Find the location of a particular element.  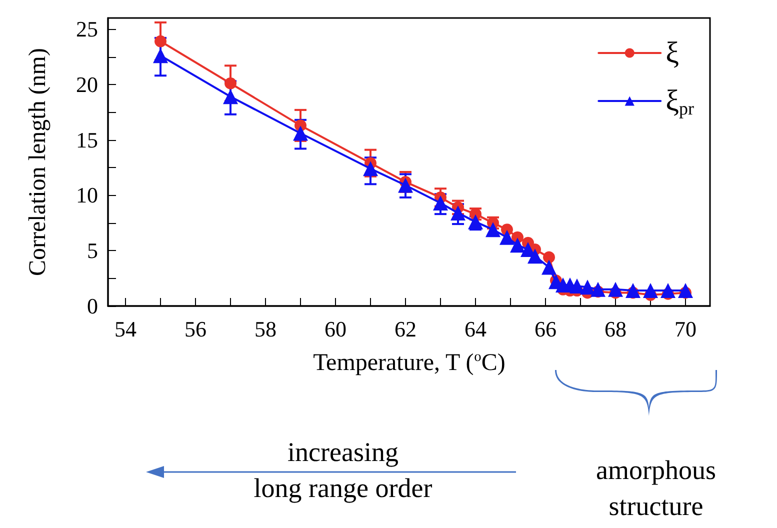

y-tick-label: 25 is located at coordinates (87, 29).